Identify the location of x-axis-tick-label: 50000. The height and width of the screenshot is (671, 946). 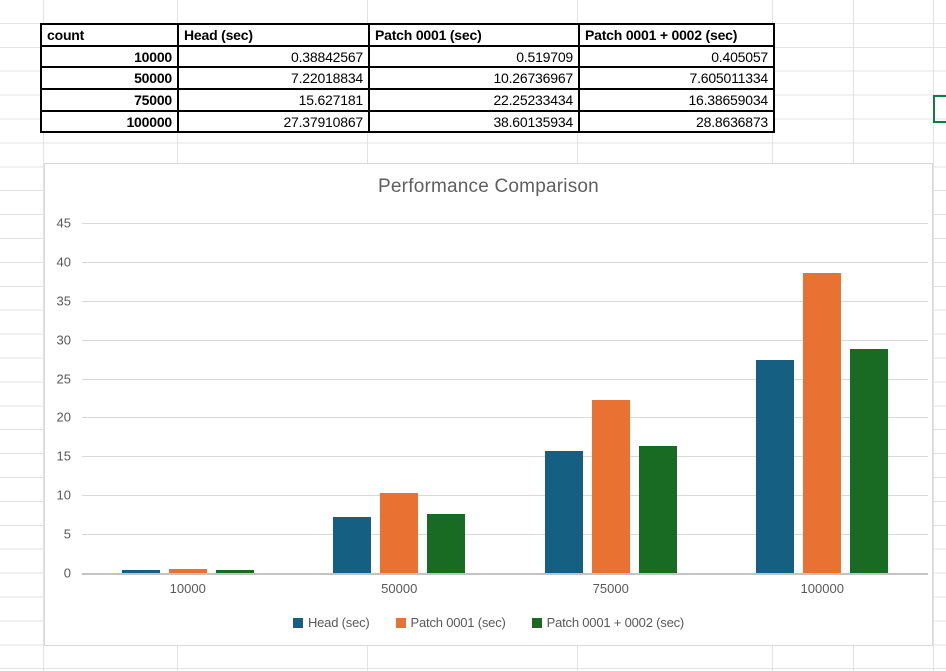
(399, 588).